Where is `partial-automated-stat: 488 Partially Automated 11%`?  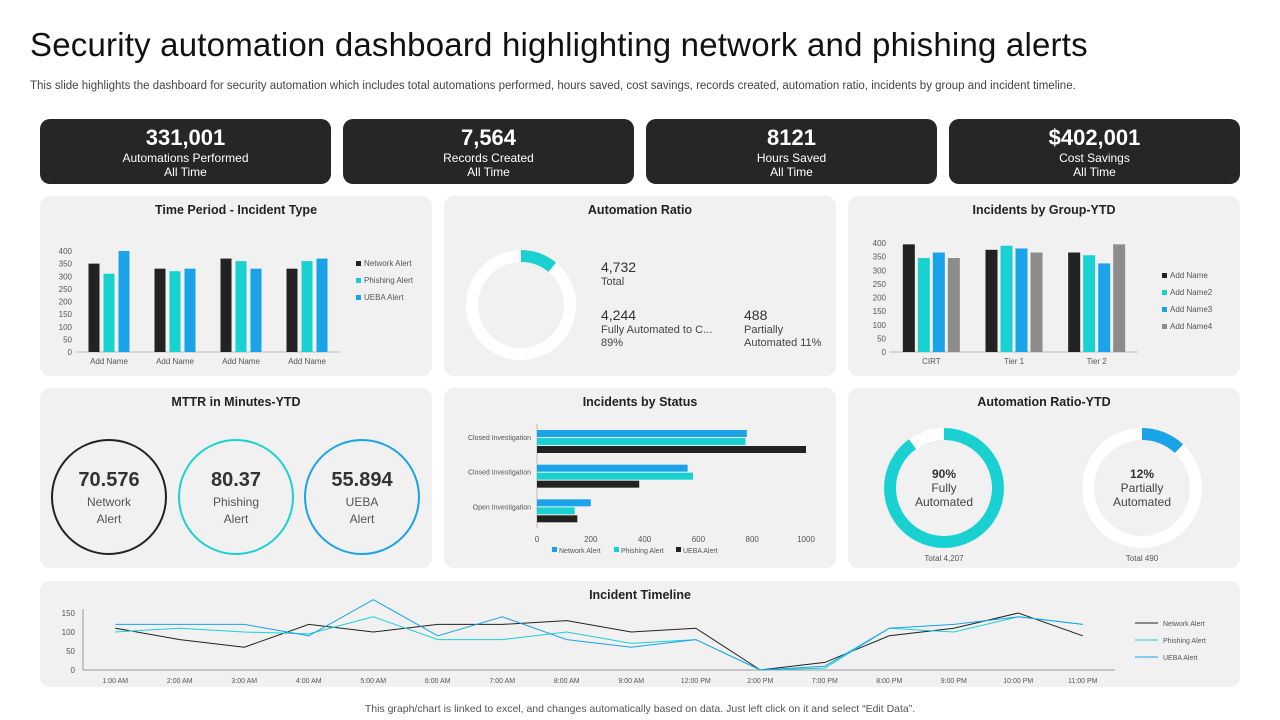 partial-automated-stat: 488 Partially Automated 11% is located at coordinates (783, 329).